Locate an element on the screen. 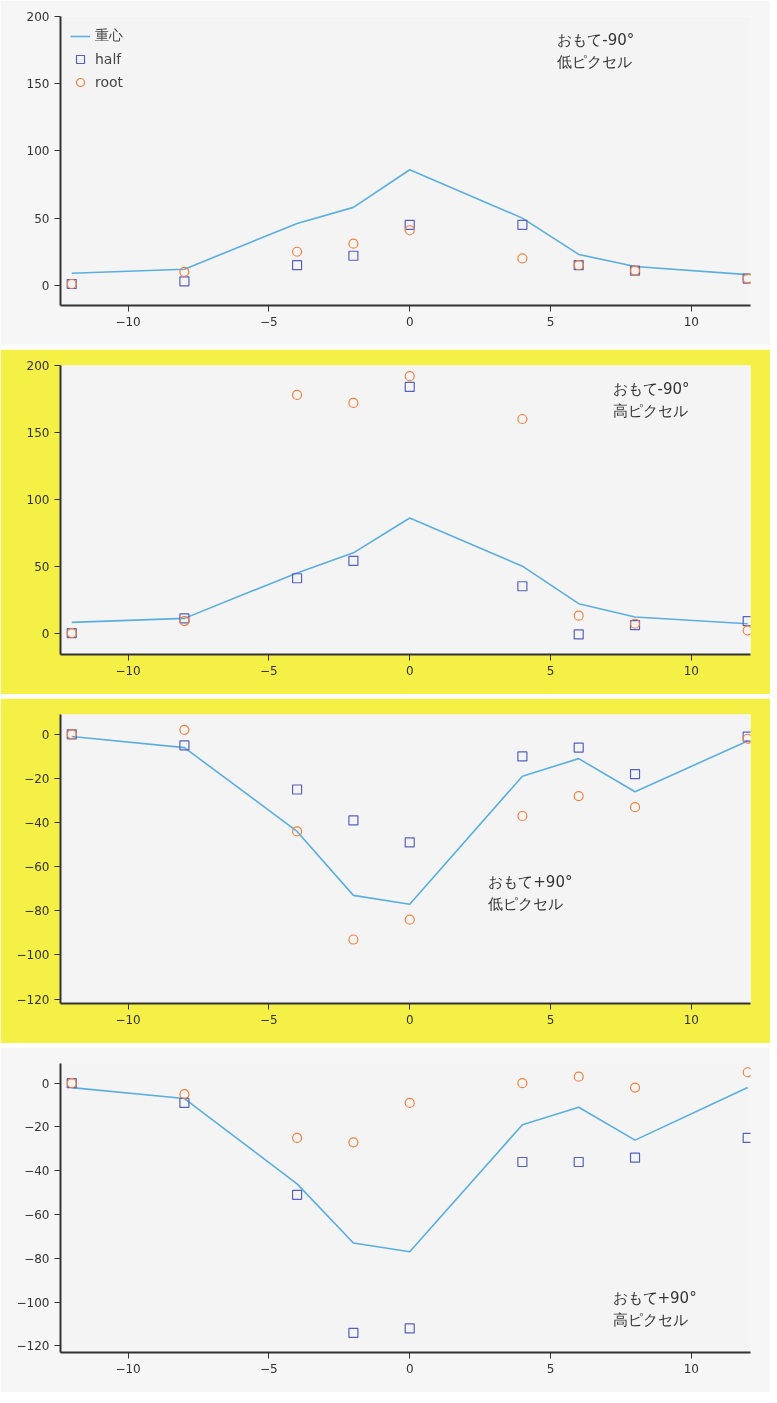 The image size is (777, 1403). y-tick-label: −120 is located at coordinates (33, 999).